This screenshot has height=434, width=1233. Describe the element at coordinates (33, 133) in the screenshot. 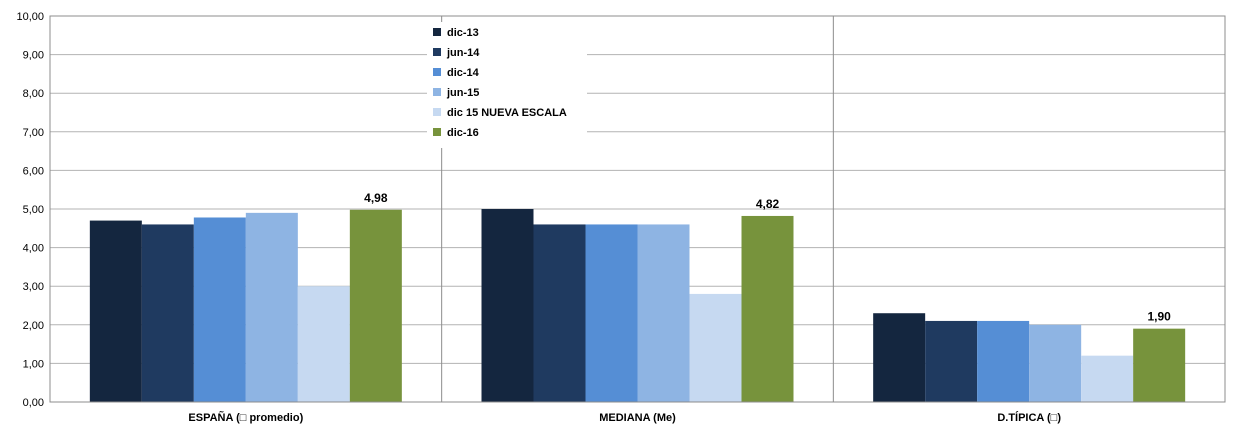

I see `y-tick-label: 7,00` at that location.